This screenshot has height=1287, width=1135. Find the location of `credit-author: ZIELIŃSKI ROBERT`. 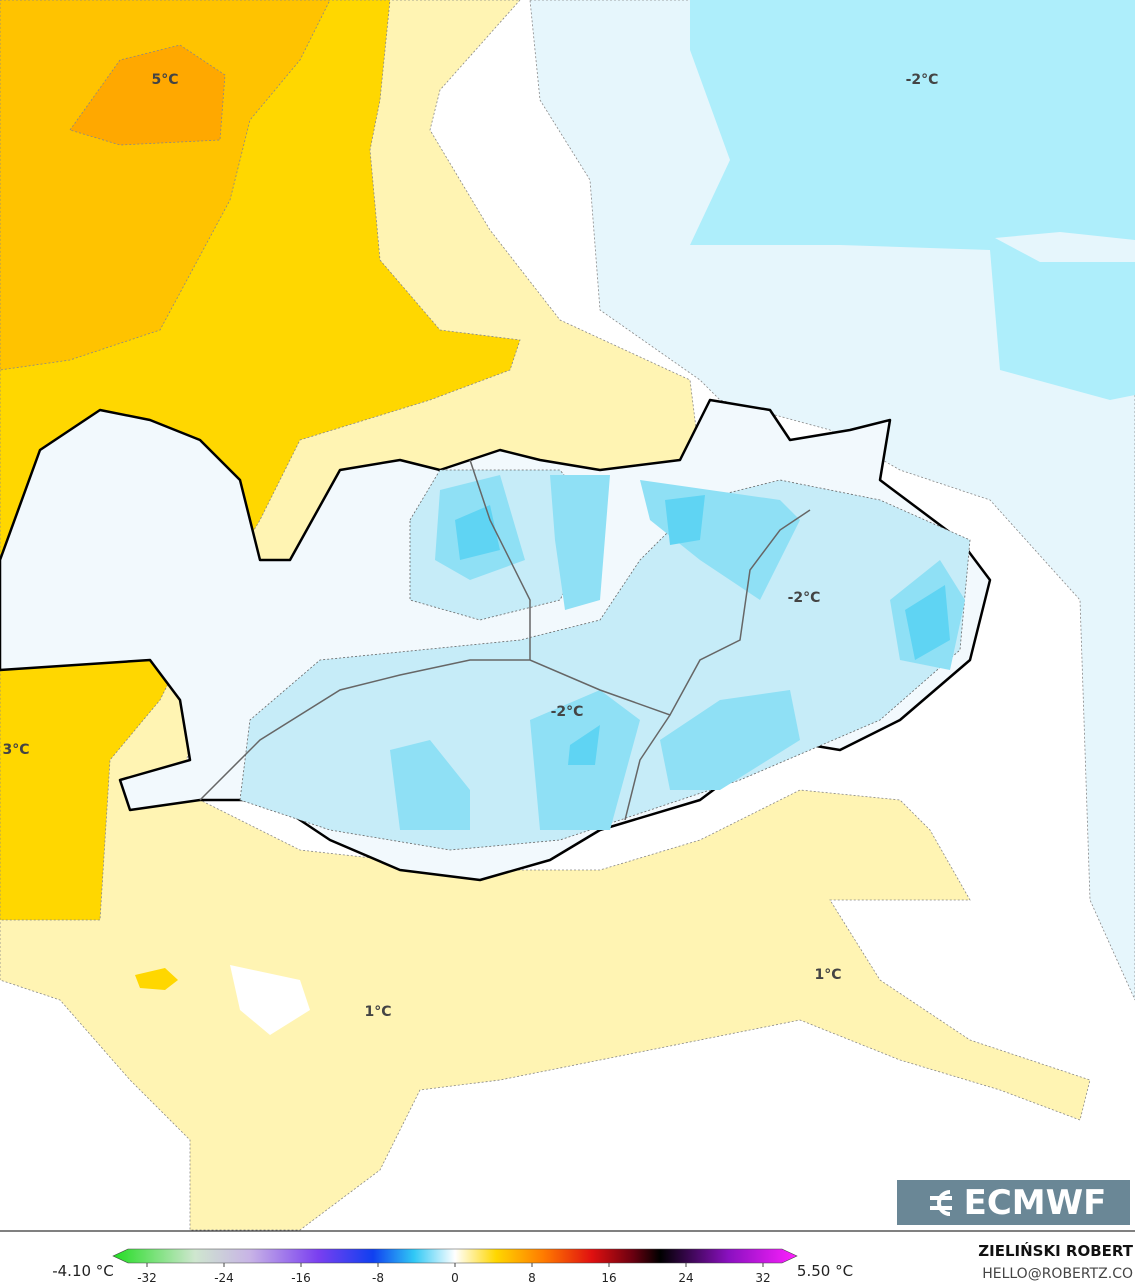

credit-author: ZIELIŃSKI ROBERT is located at coordinates (1055, 1250).